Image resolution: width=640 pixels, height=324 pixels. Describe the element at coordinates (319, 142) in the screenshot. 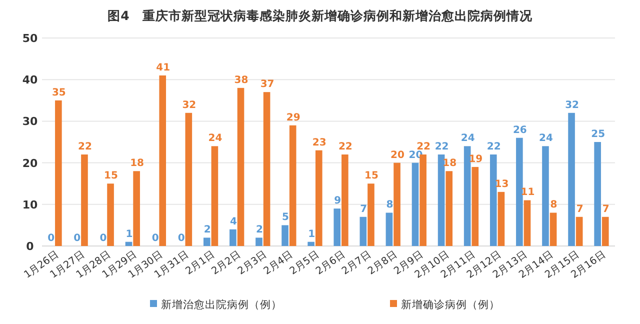

I see `data-label: 23` at that location.